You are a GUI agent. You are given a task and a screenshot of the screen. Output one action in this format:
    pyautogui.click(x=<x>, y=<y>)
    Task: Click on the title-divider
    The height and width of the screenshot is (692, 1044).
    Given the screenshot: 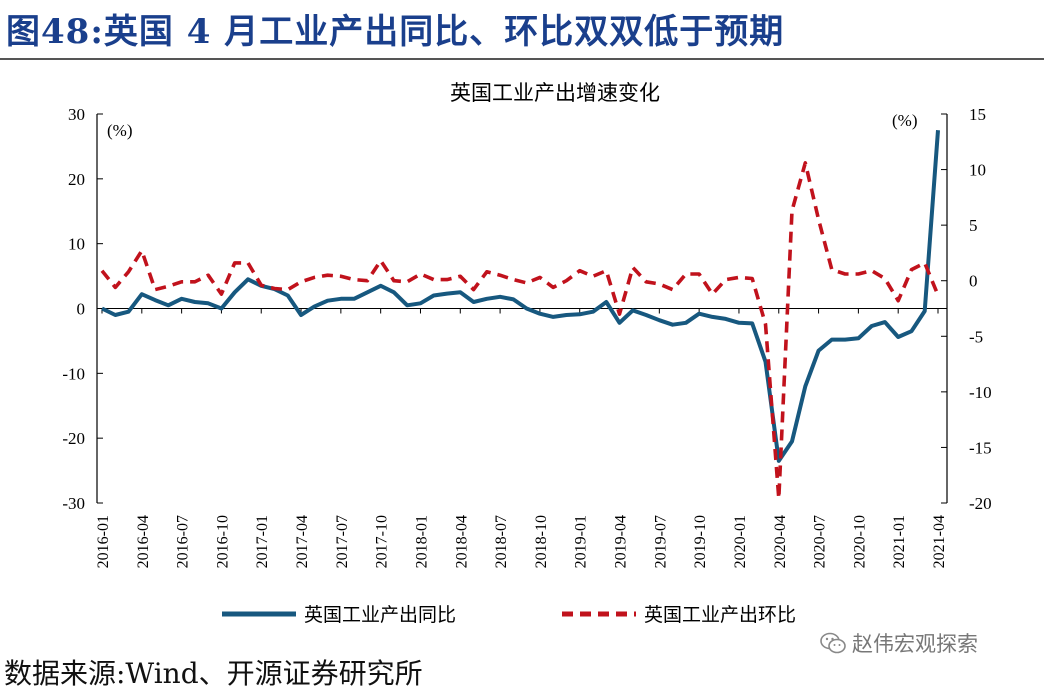 What is the action you would take?
    pyautogui.click(x=522, y=59)
    